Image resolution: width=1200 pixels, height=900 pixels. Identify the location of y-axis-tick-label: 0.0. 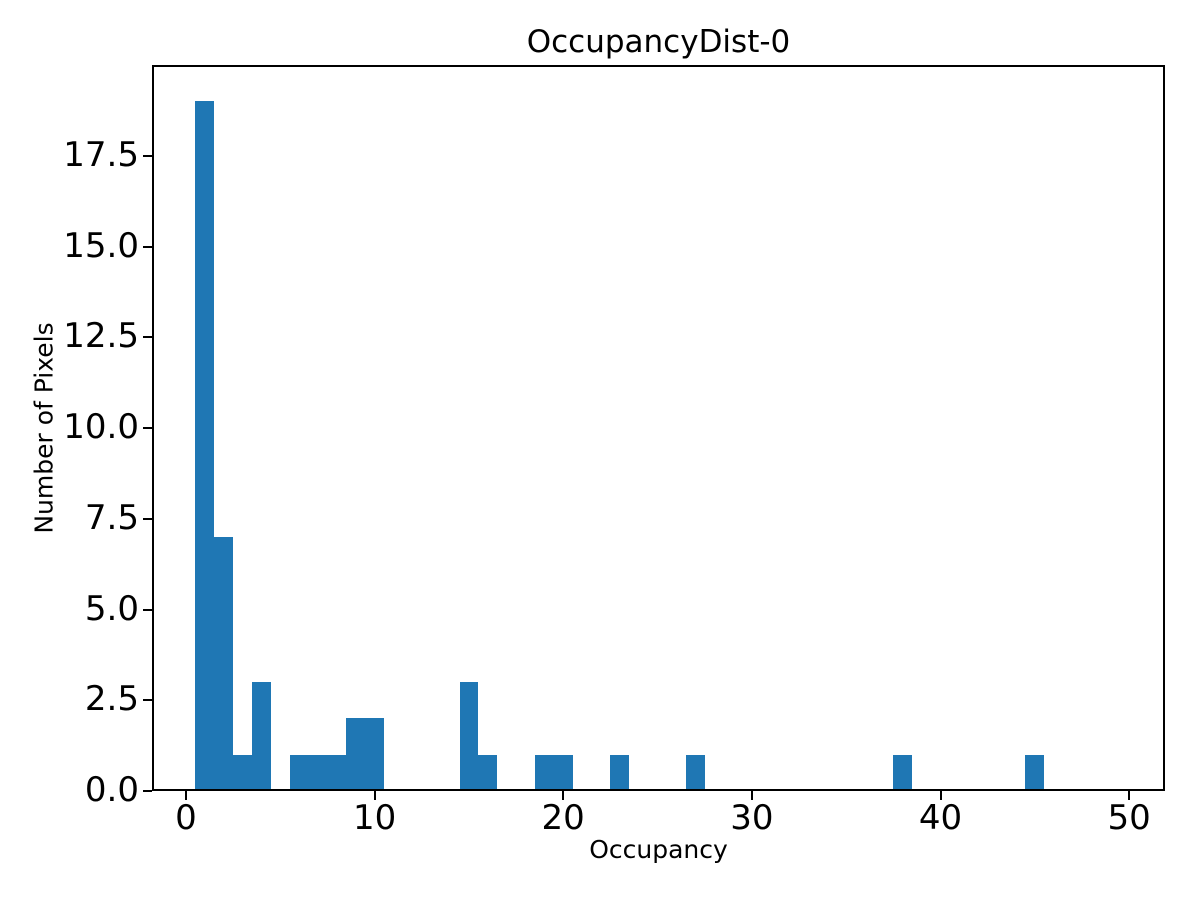
(111, 790).